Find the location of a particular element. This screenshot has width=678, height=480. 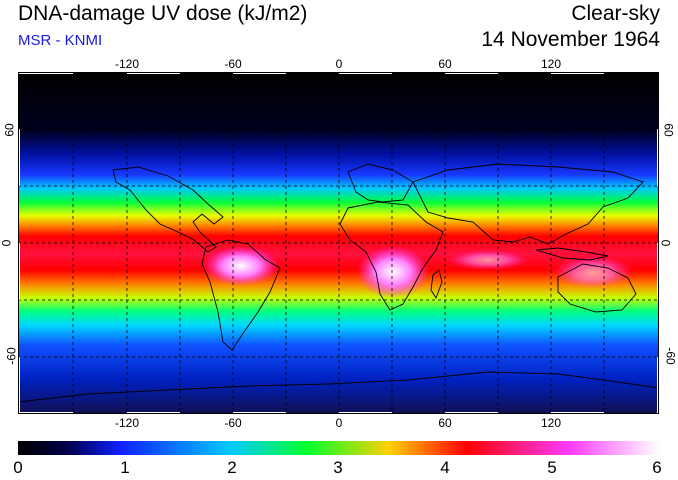

colorbar-label: 2 is located at coordinates (232, 467).